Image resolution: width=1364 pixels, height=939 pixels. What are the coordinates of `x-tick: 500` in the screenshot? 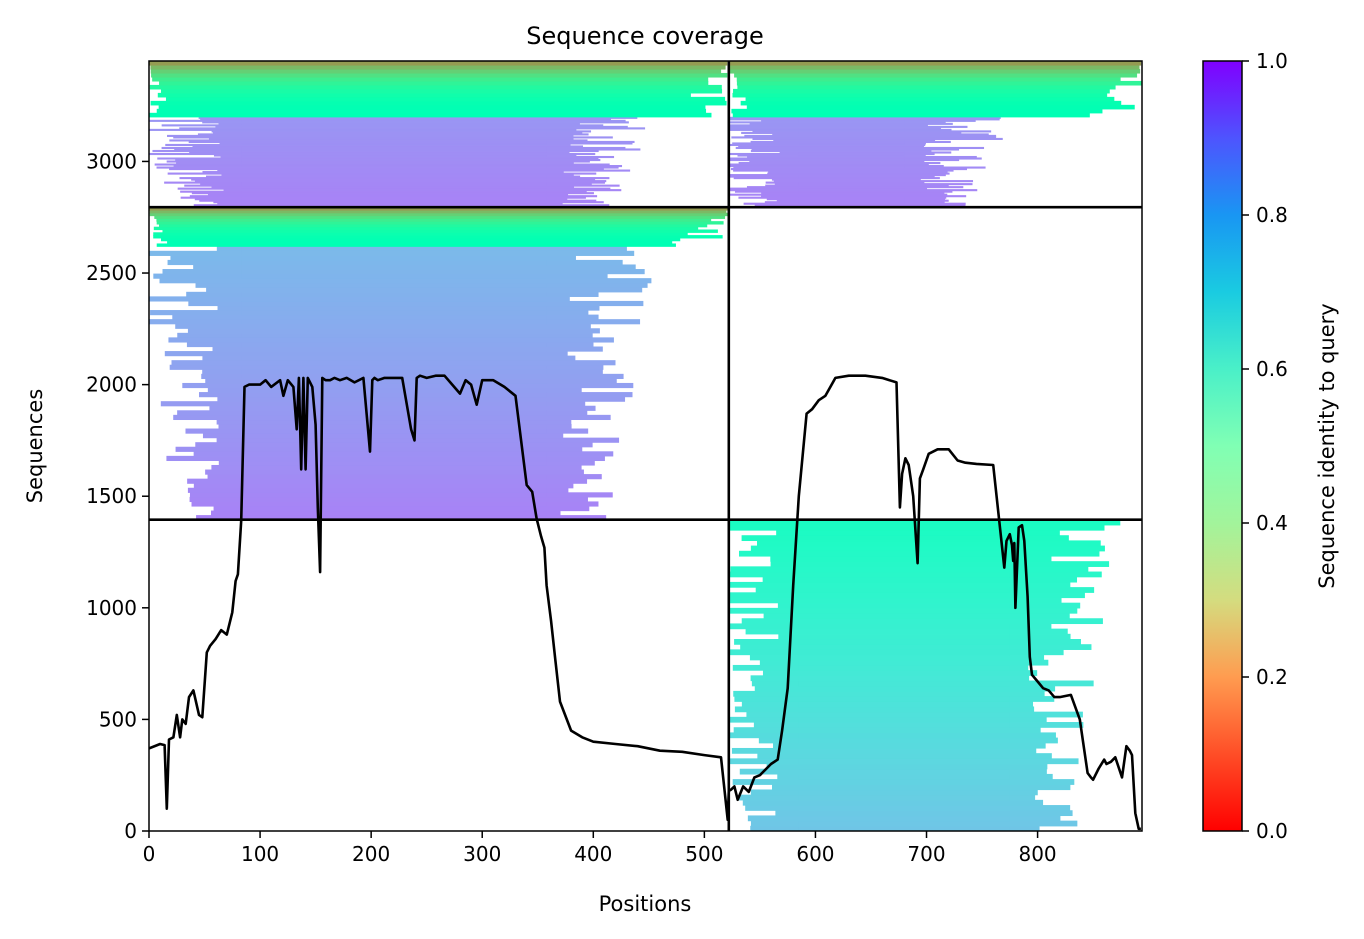 It's located at (704, 848).